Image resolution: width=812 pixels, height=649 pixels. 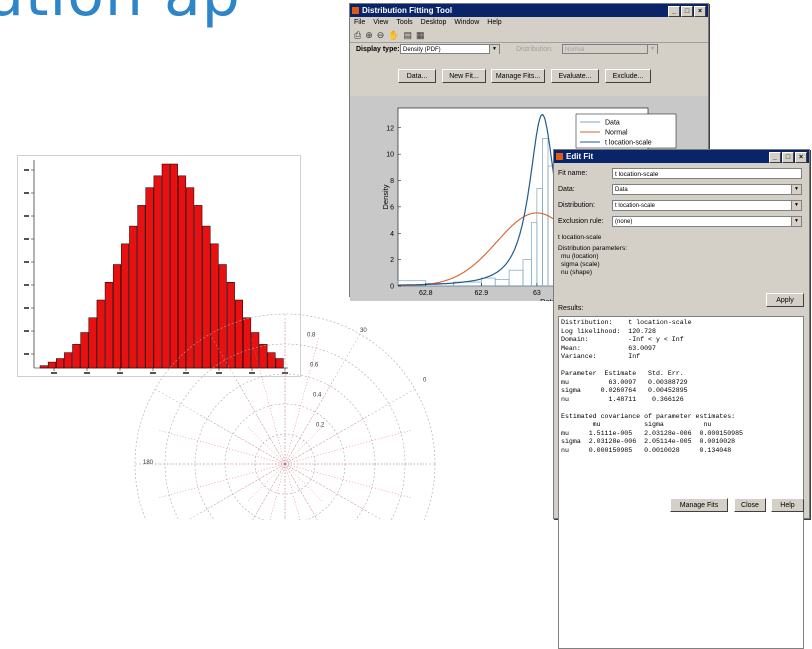 What do you see at coordinates (624, 390) in the screenshot?
I see `results-line: sigma 0.0260764 0.00452895` at bounding box center [624, 390].